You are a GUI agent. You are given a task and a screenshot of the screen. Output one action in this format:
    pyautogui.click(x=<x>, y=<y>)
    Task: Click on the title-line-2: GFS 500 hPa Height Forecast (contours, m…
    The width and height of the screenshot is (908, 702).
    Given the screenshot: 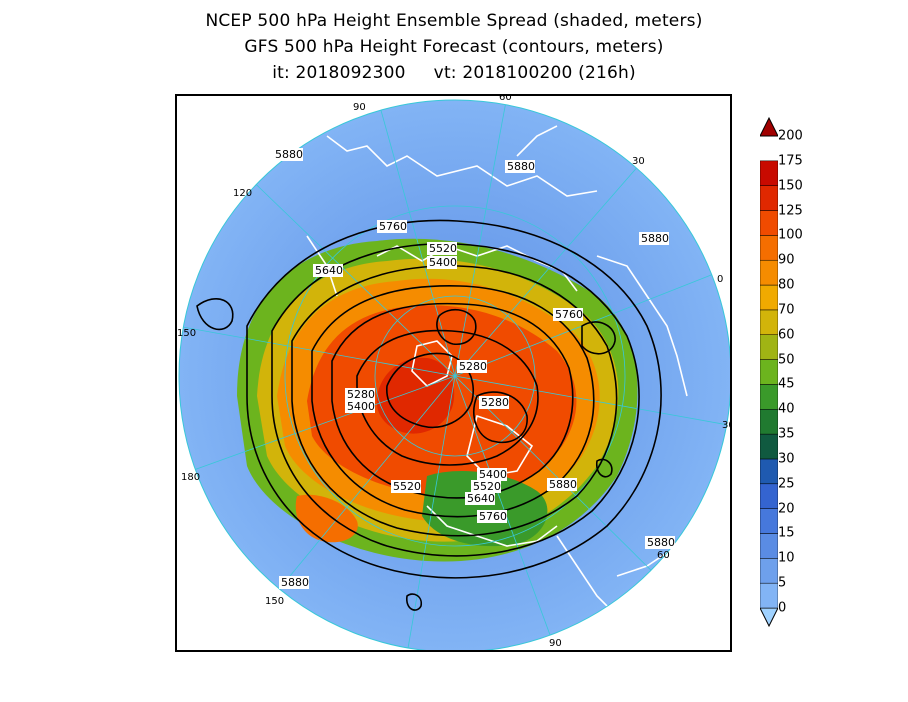 What is the action you would take?
    pyautogui.click(x=454, y=47)
    